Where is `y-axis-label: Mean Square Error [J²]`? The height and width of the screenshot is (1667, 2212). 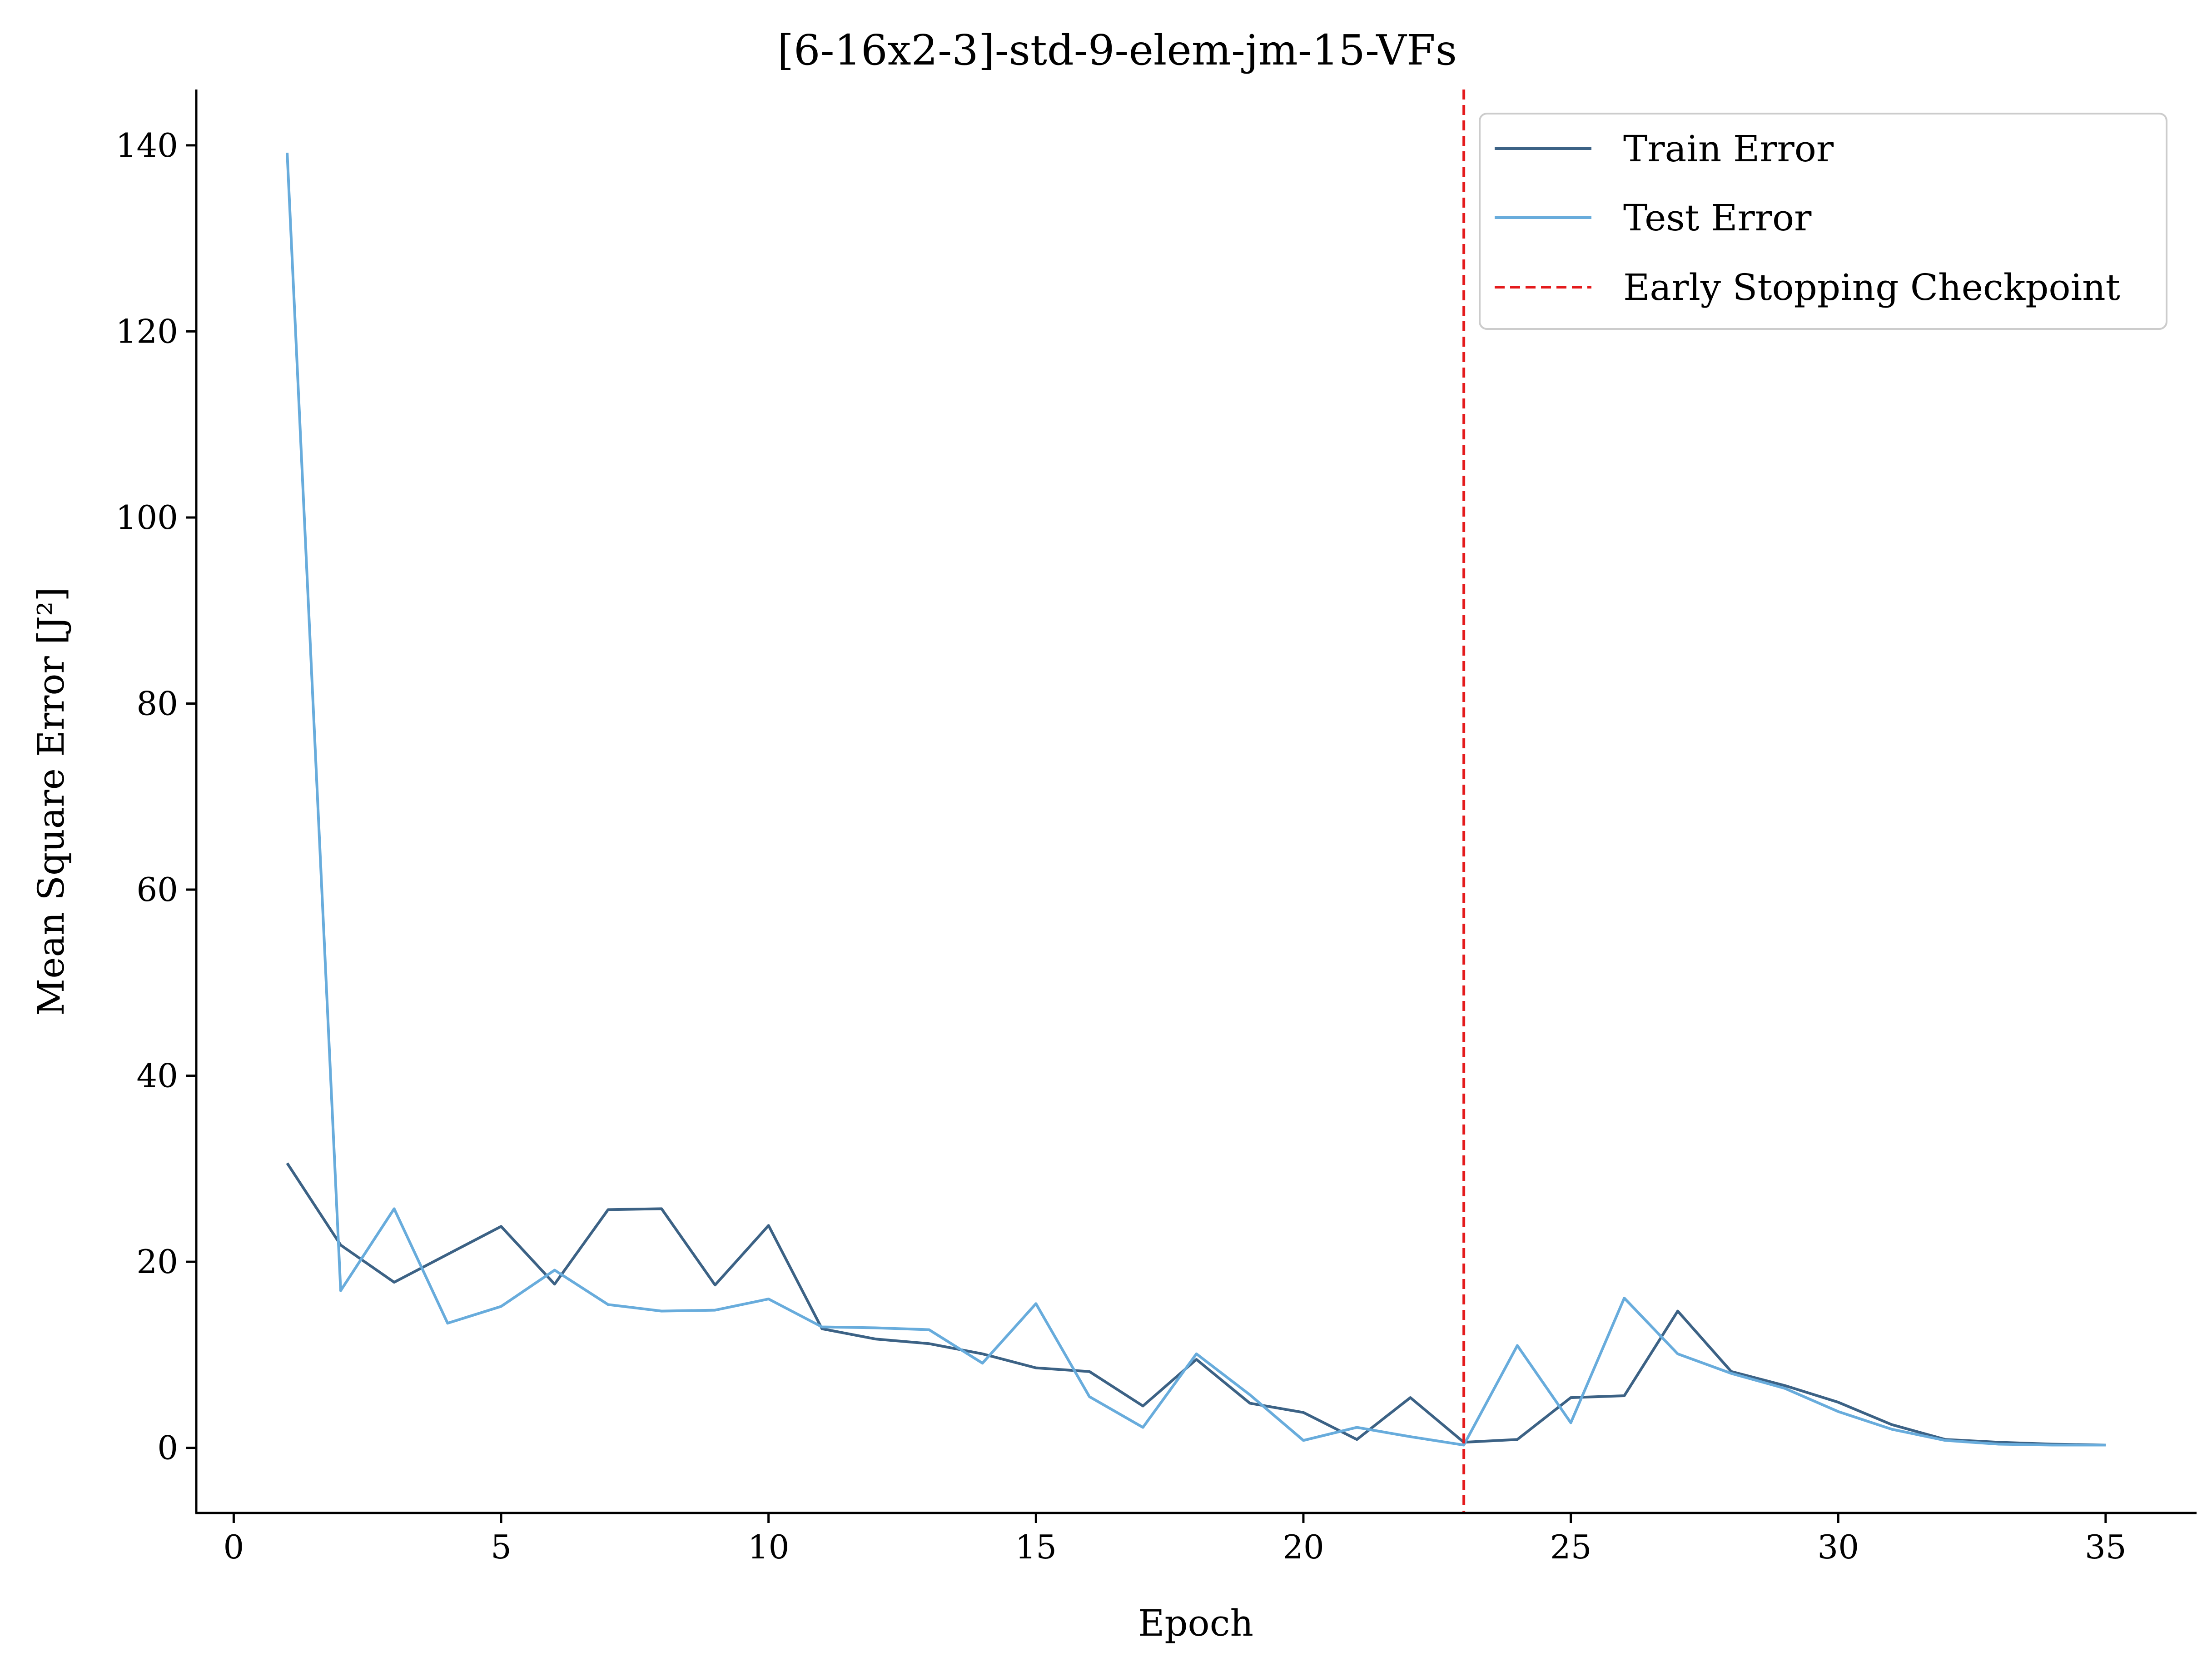
y-axis-label: Mean Square Error [J²] is located at coordinates (51, 801).